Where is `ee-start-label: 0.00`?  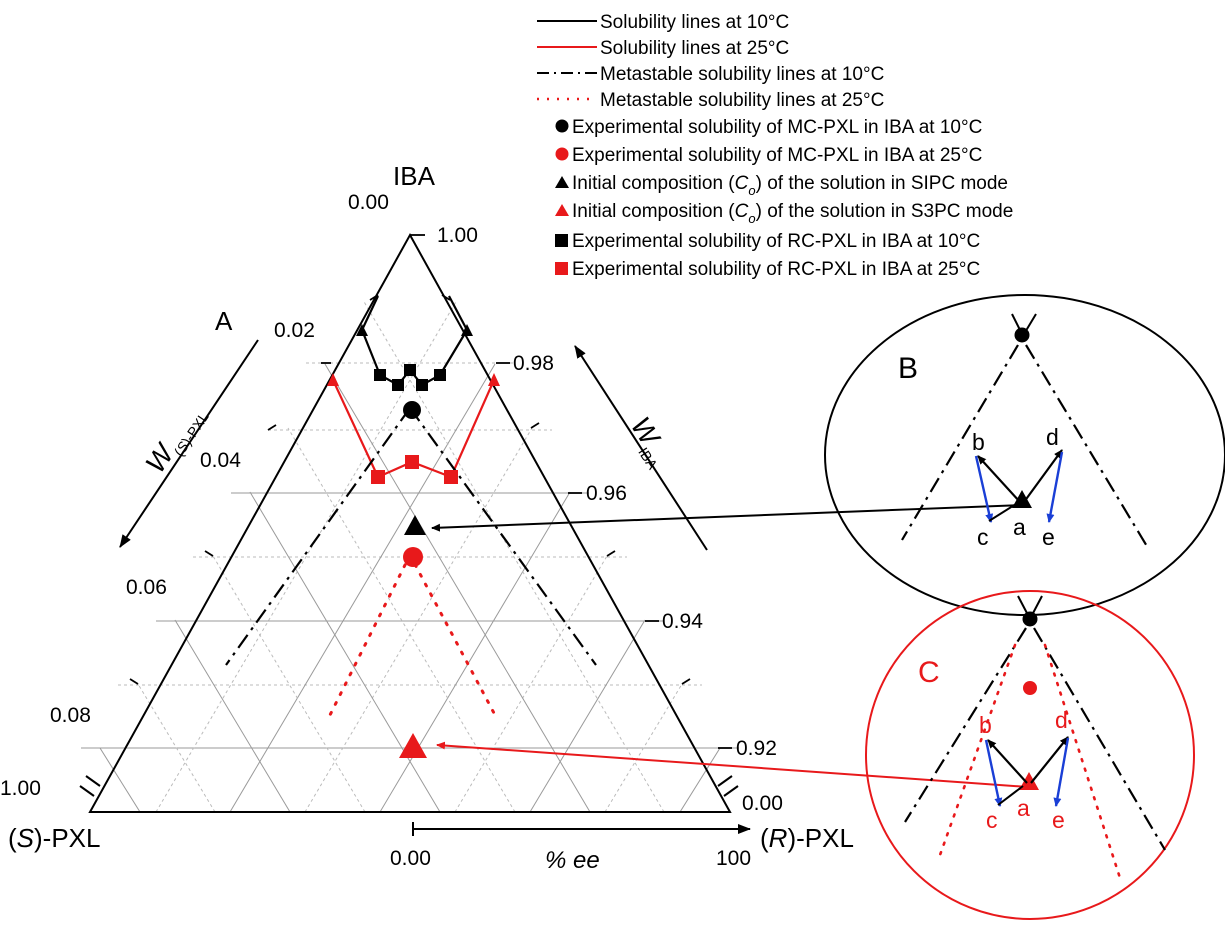
ee-start-label: 0.00 is located at coordinates (410, 858).